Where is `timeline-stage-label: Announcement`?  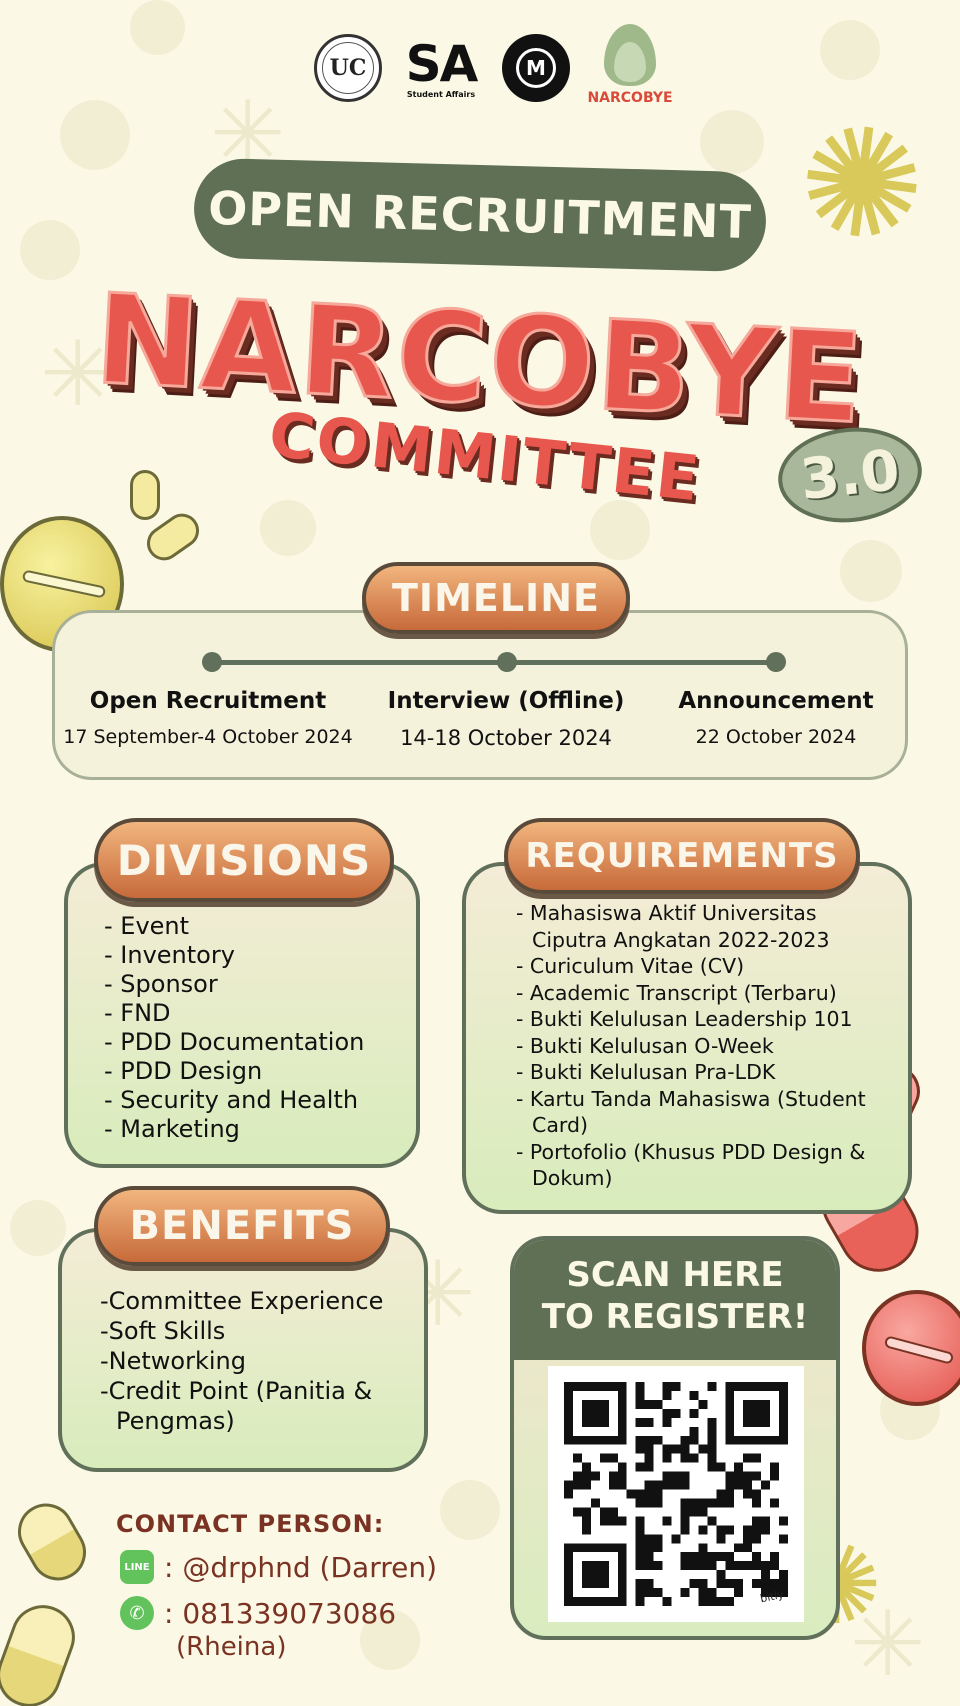
timeline-stage-label: Announcement is located at coordinates (776, 701).